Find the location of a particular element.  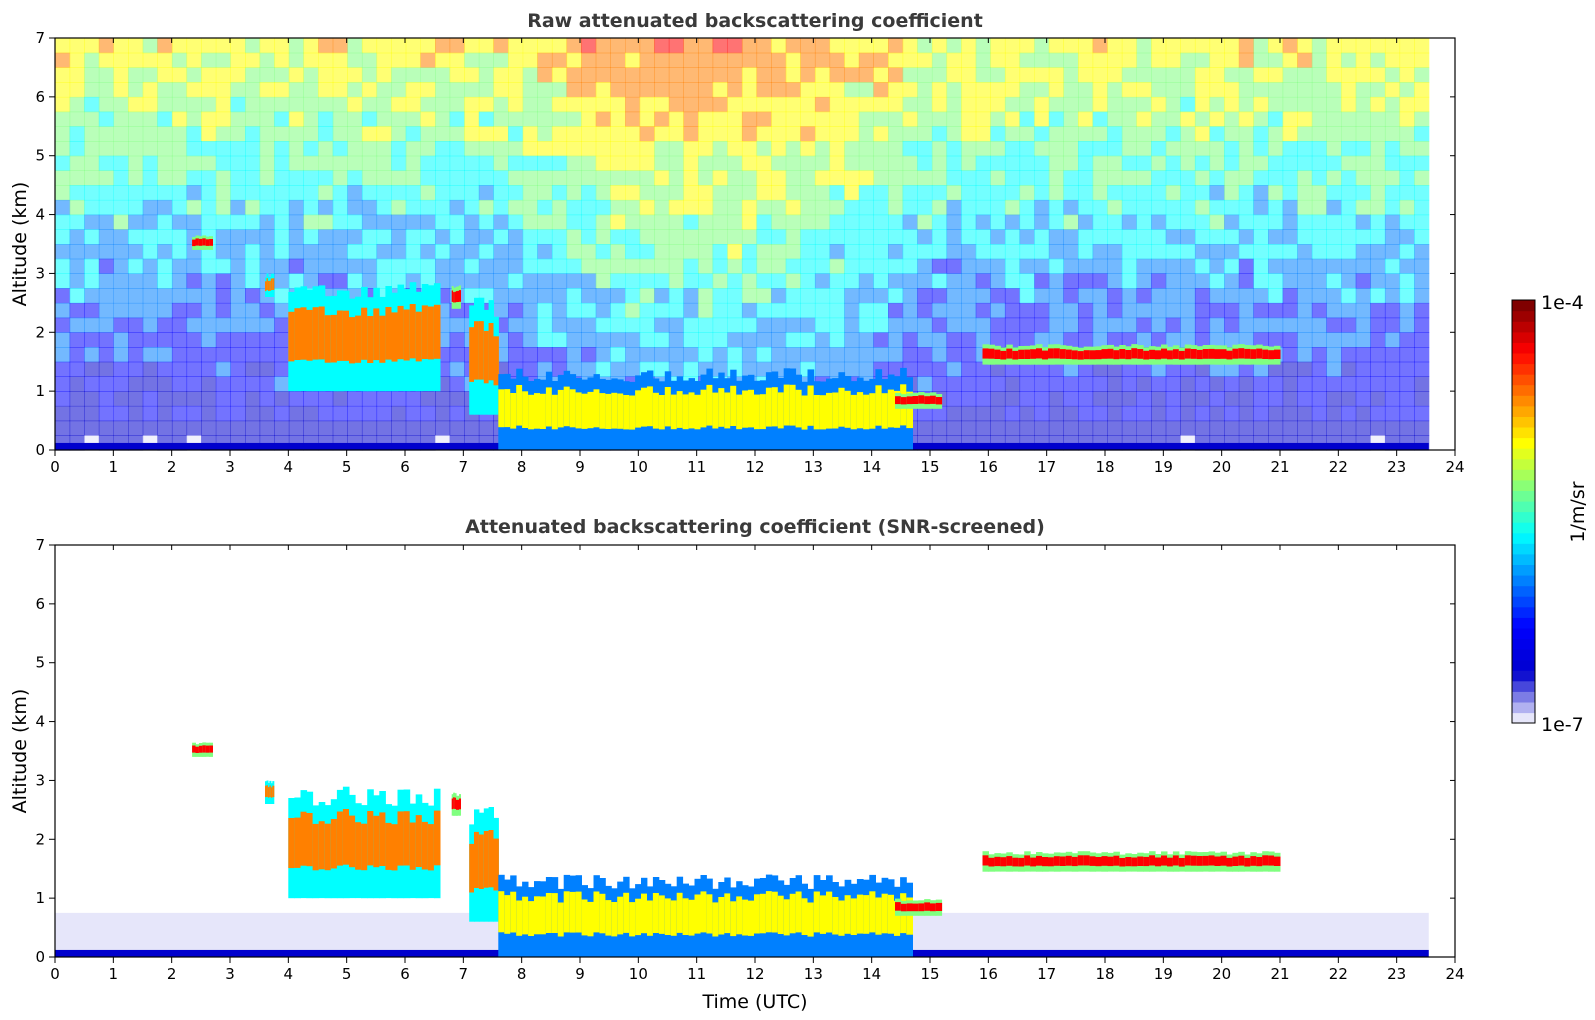

x-tick-label: 20 is located at coordinates (1221, 467).